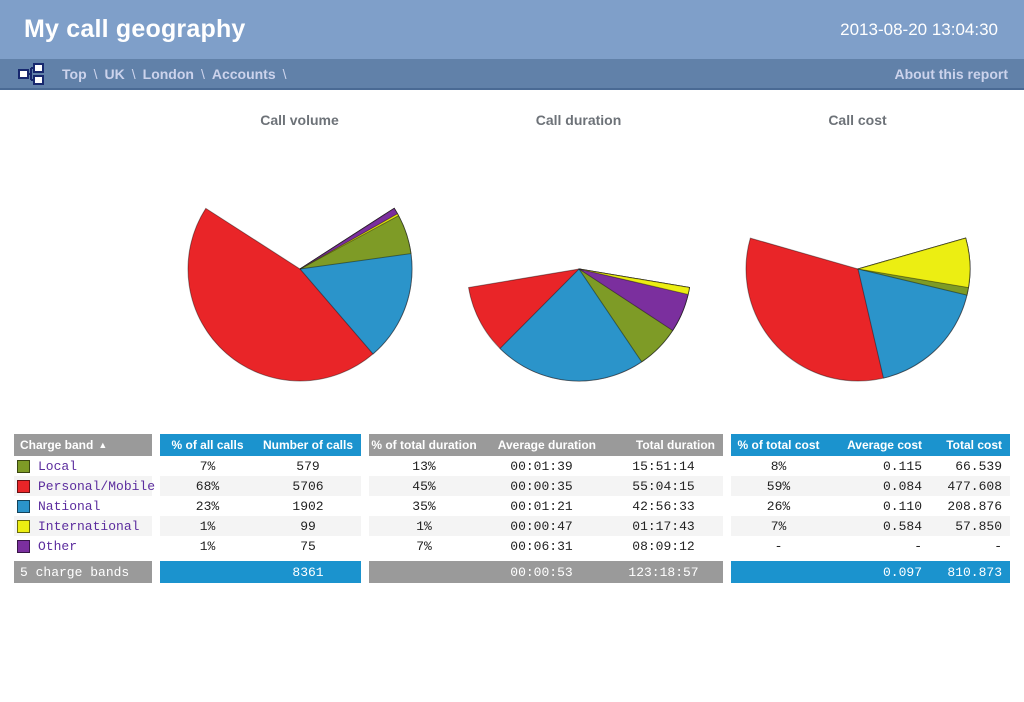  I want to click on breadcrumb-link-london: London, so click(168, 73).